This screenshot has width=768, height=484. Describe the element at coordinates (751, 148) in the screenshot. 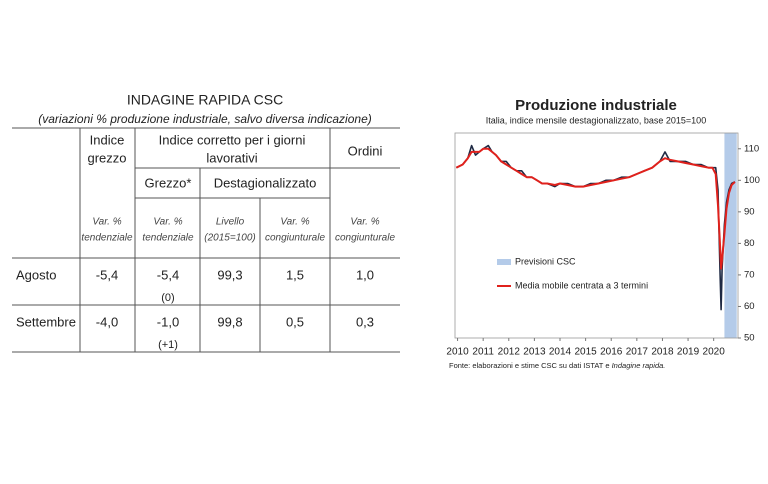

I see `y-tick-label: 110` at that location.